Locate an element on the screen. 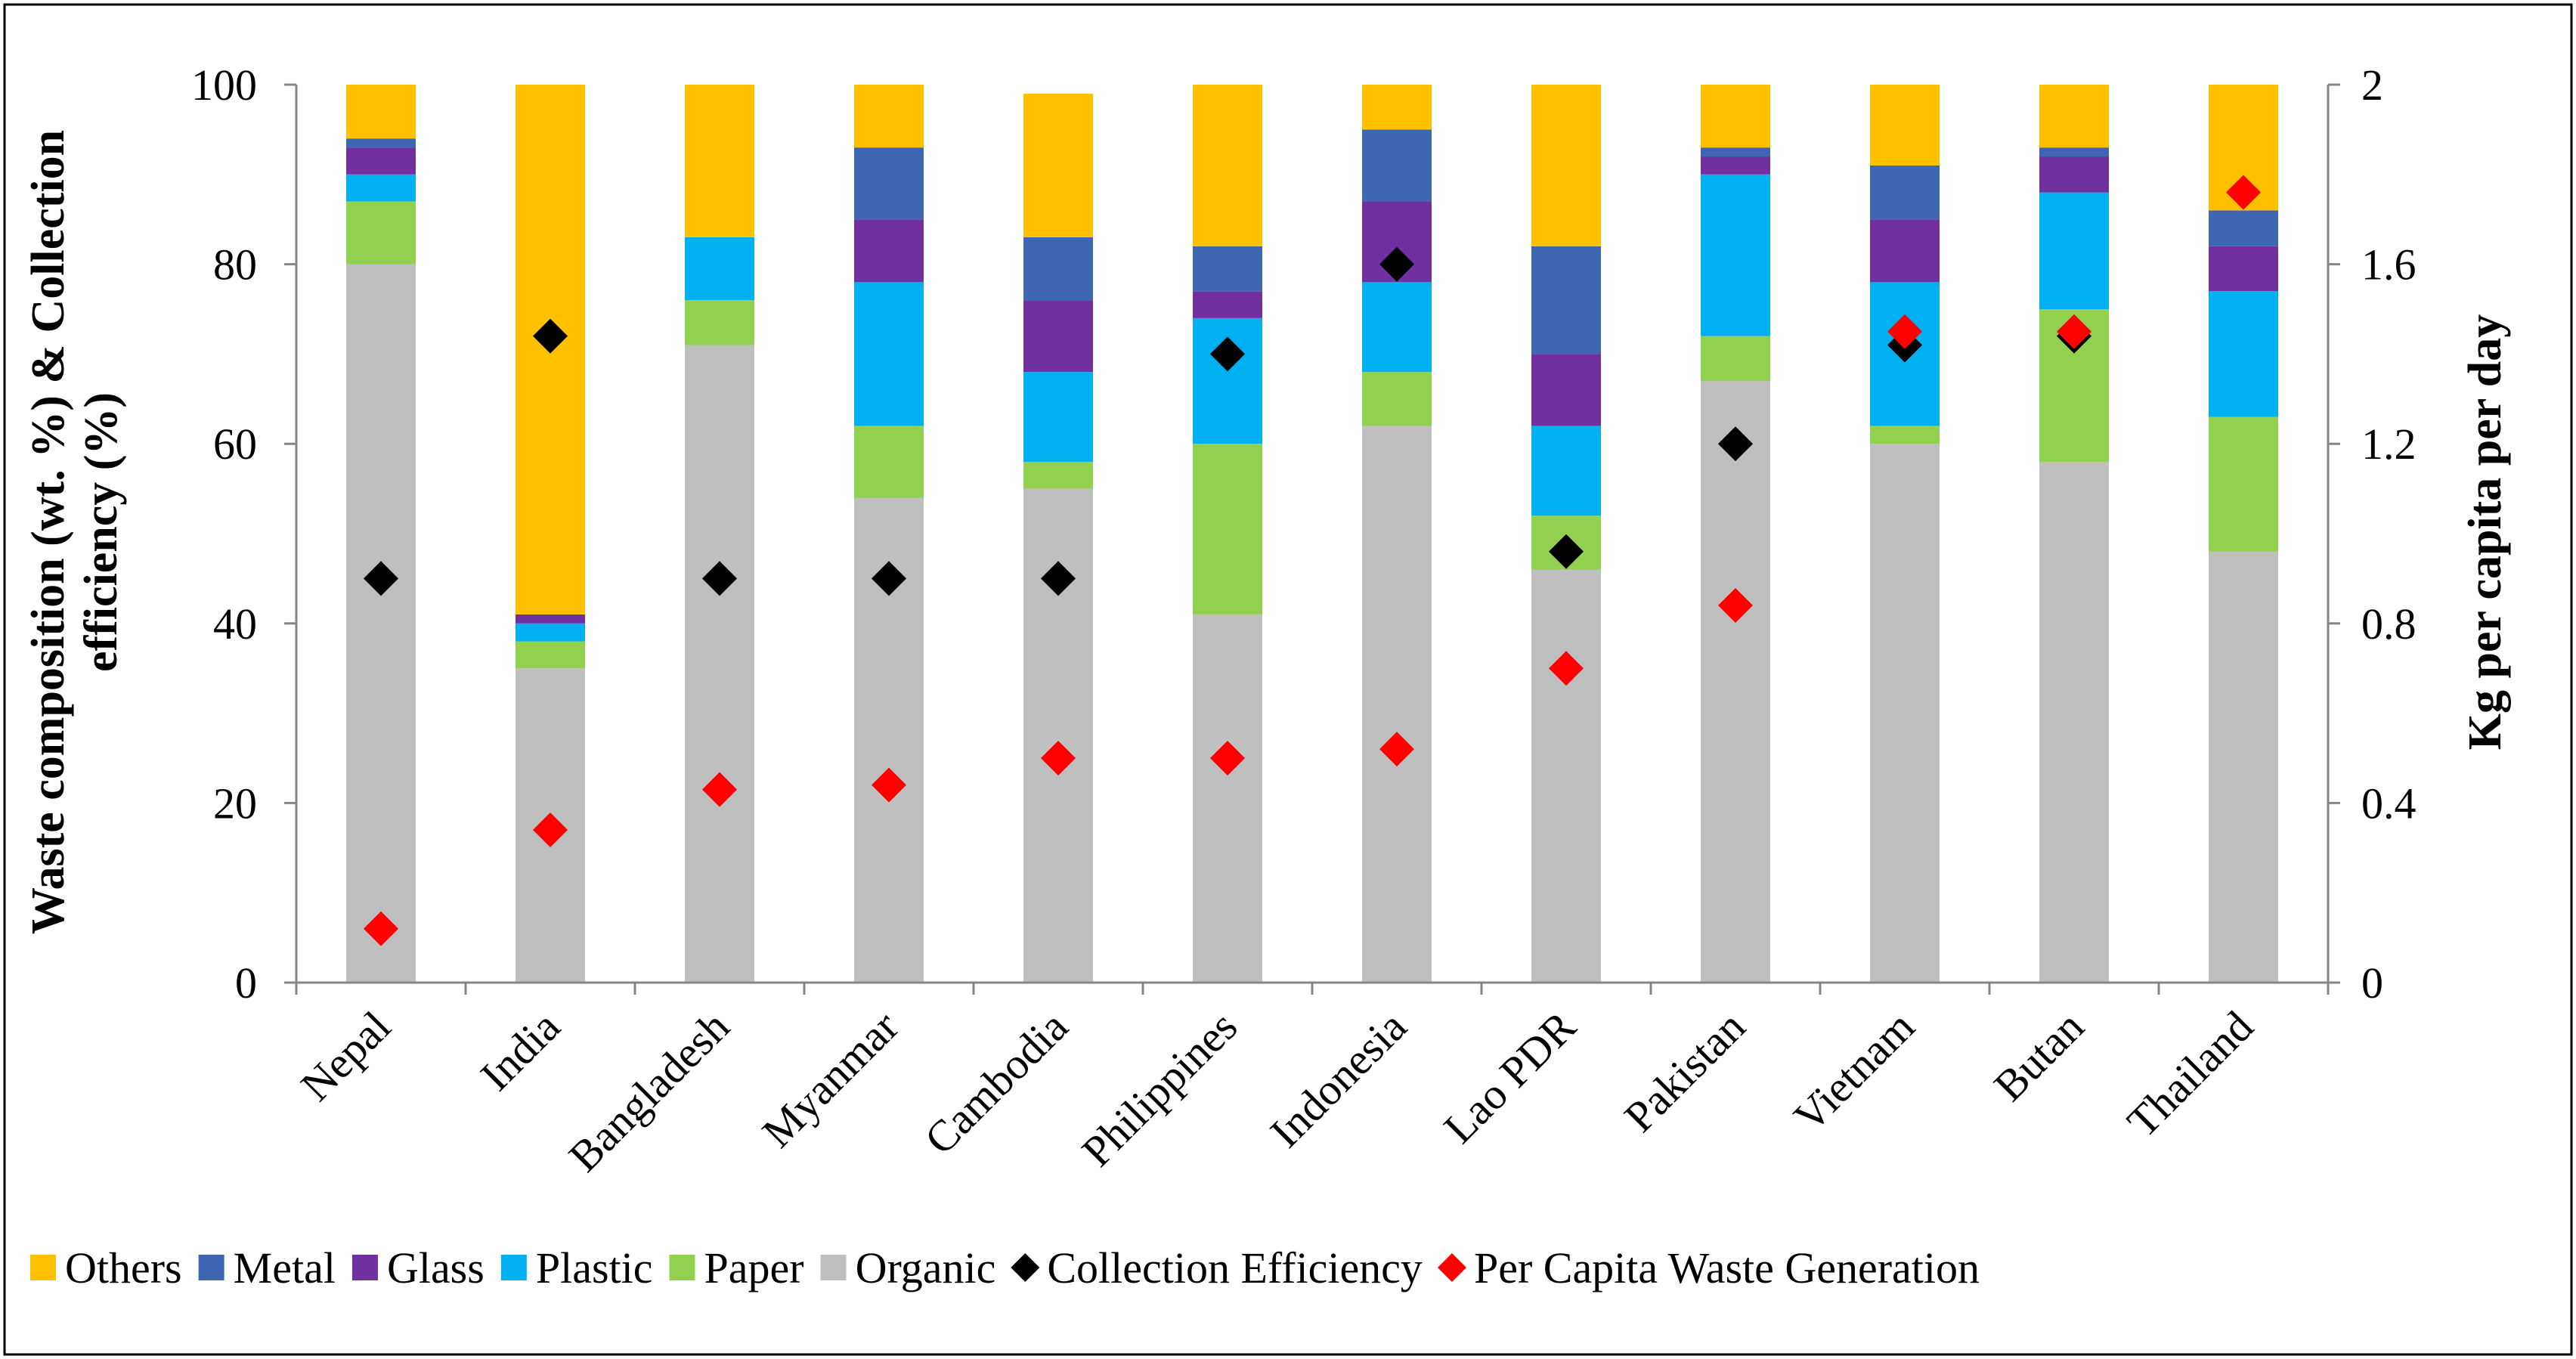  bar-segment-others-lao-pdr is located at coordinates (1566, 165).